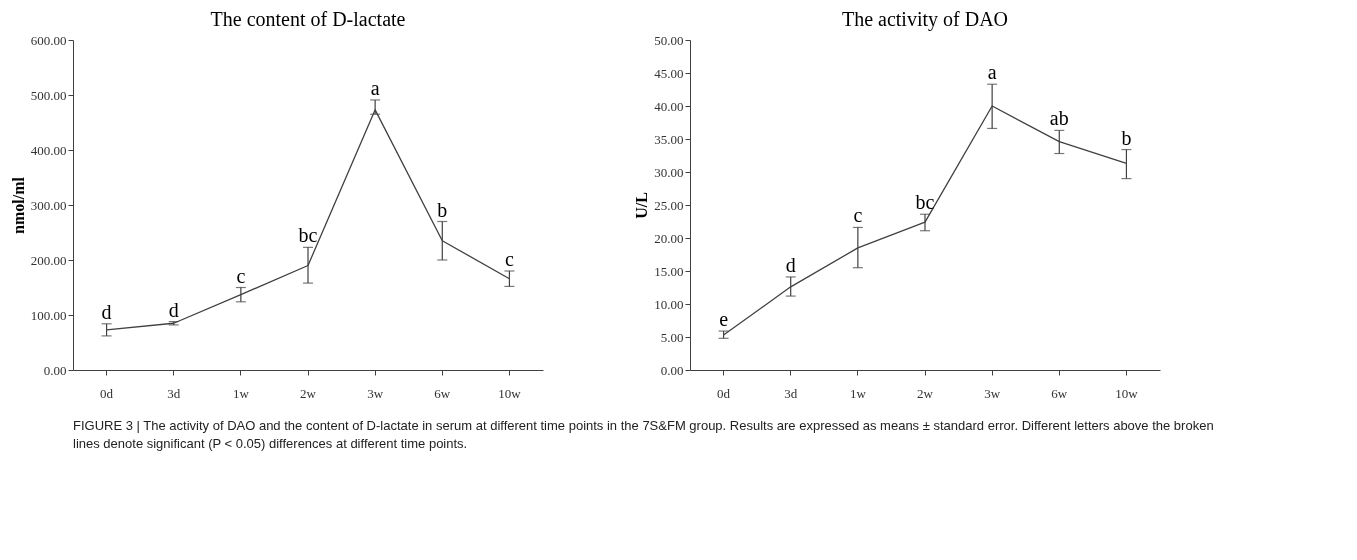  Describe the element at coordinates (48, 315) in the screenshot. I see `y-tick-label: 100.00` at that location.